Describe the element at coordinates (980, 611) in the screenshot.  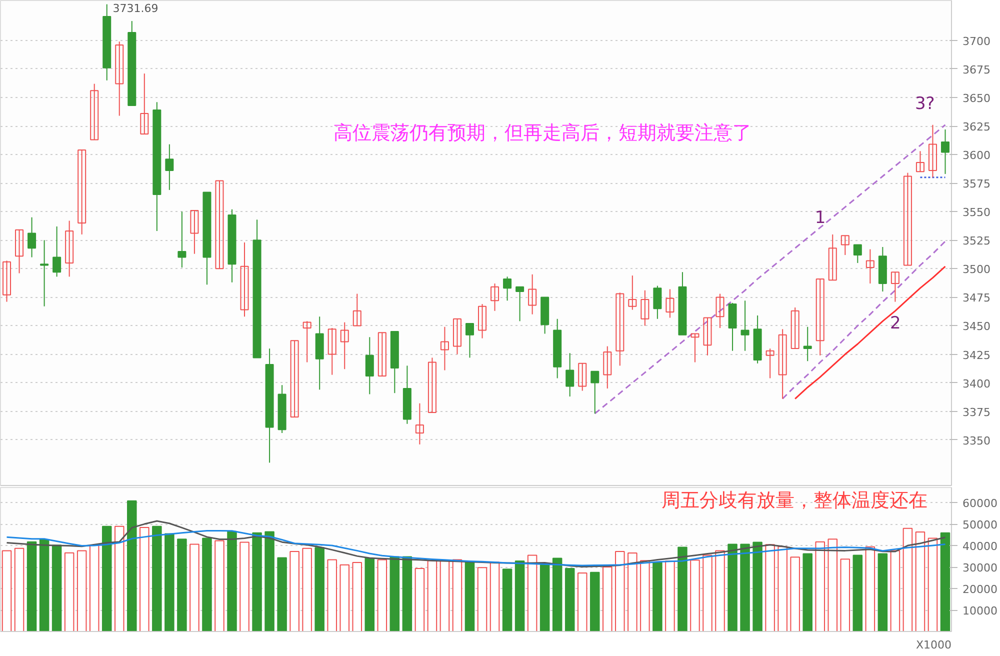
I see `y-tick-label: 10000` at that location.